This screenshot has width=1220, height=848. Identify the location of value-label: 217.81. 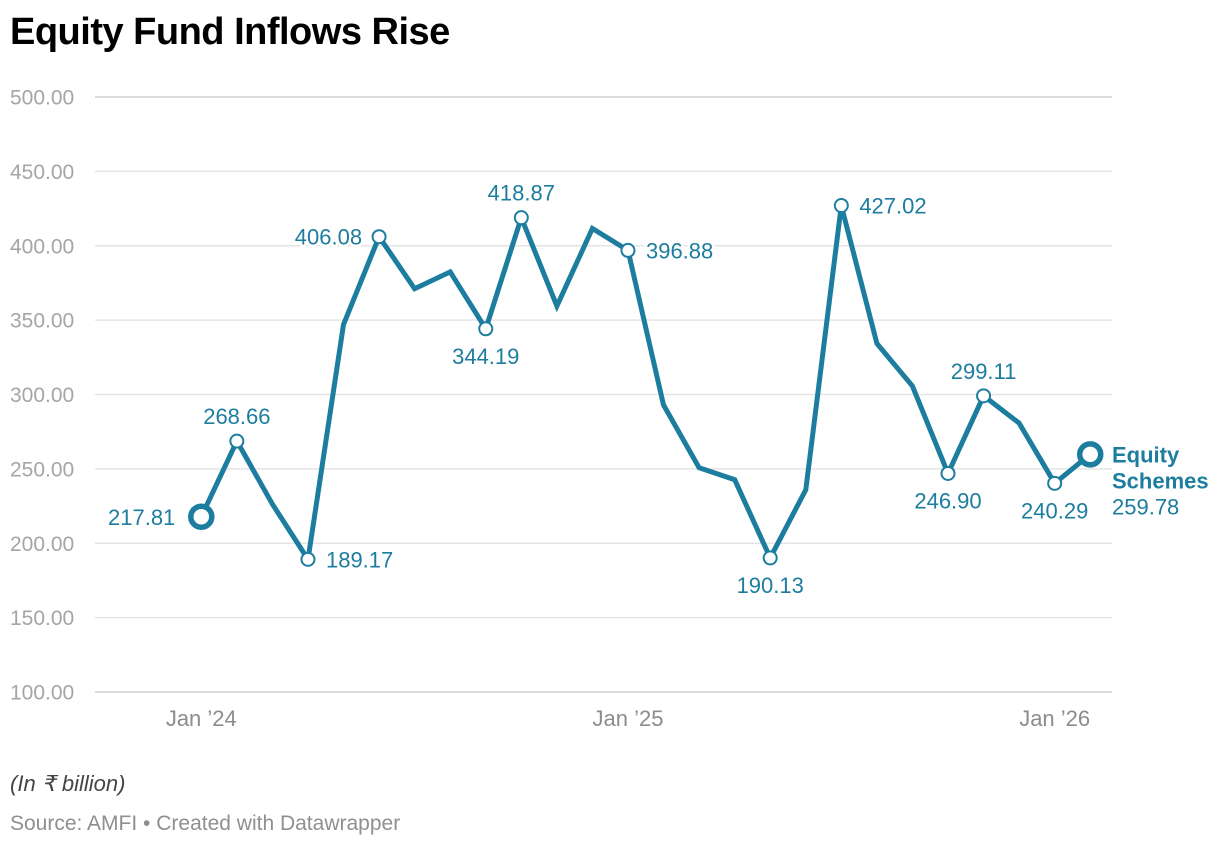
(141, 517).